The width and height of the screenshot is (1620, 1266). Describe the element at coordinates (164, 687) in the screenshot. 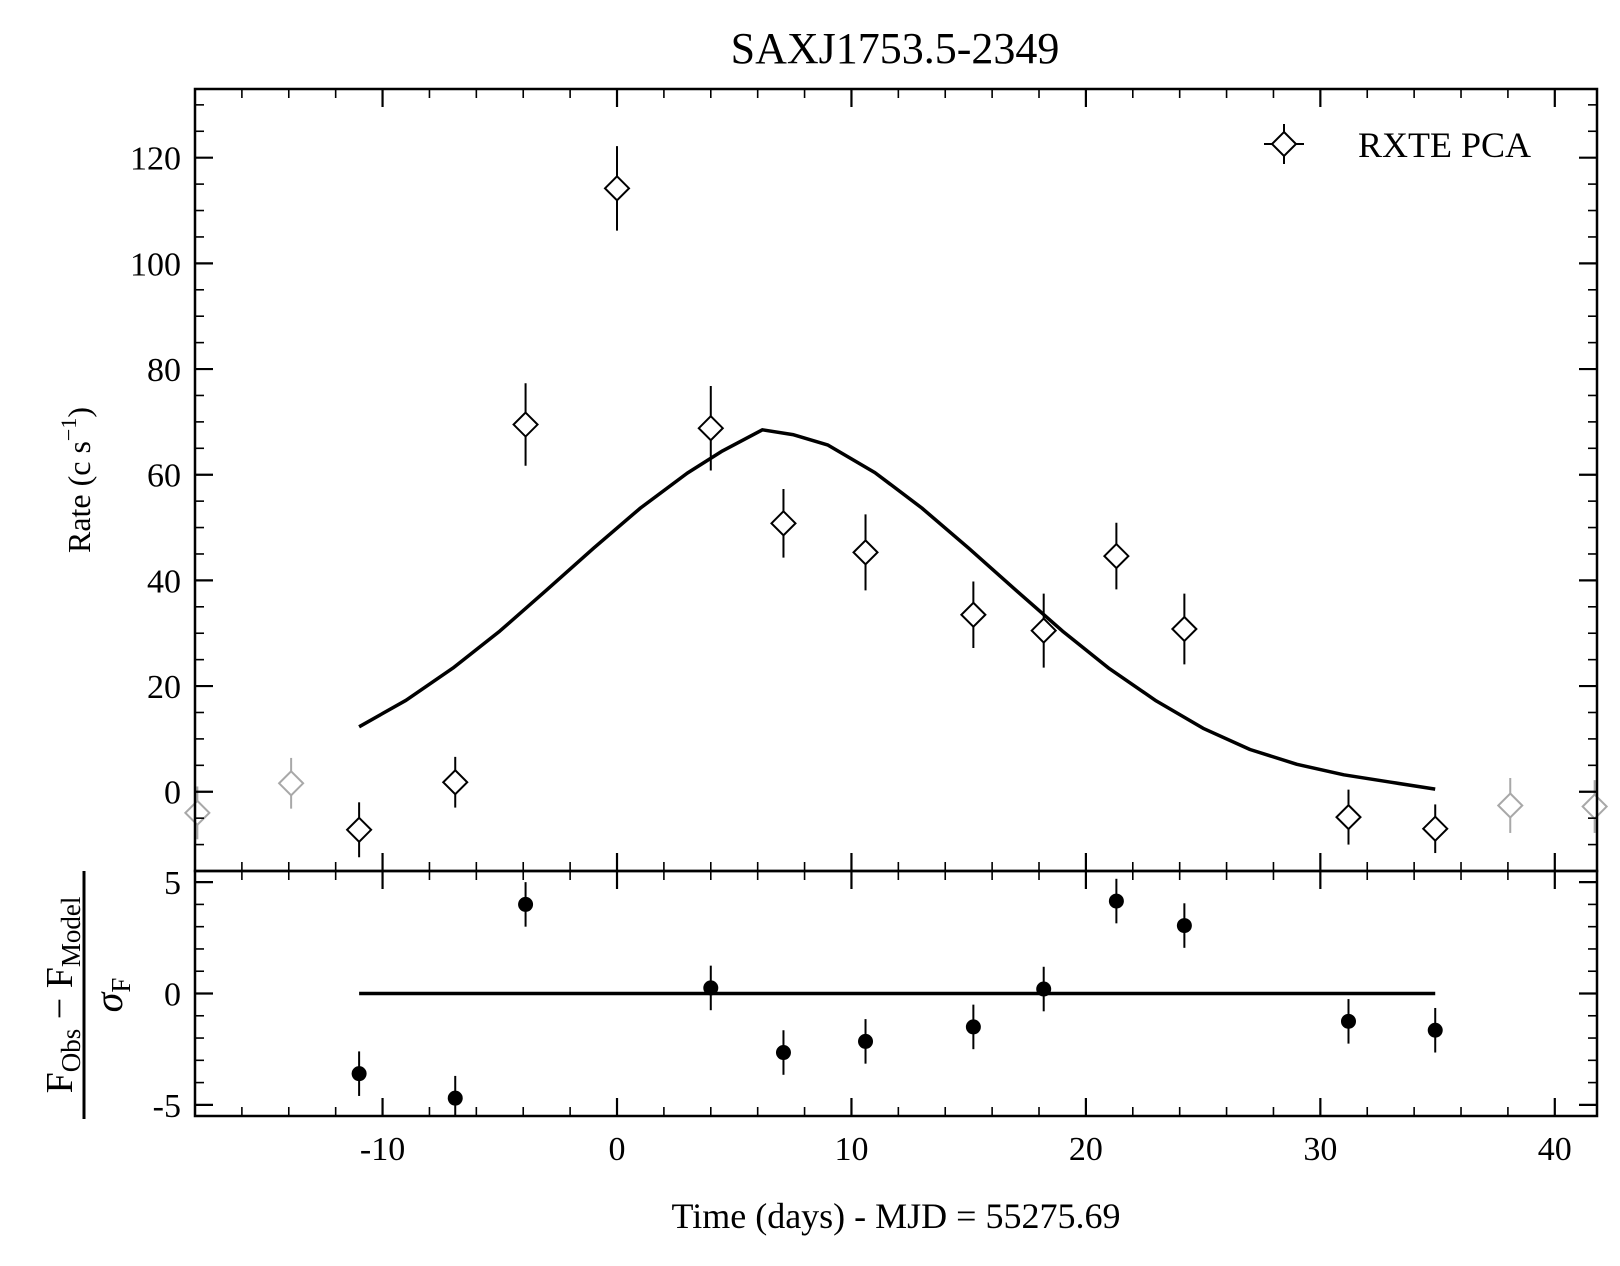

I see `y-tick-label: 20` at that location.